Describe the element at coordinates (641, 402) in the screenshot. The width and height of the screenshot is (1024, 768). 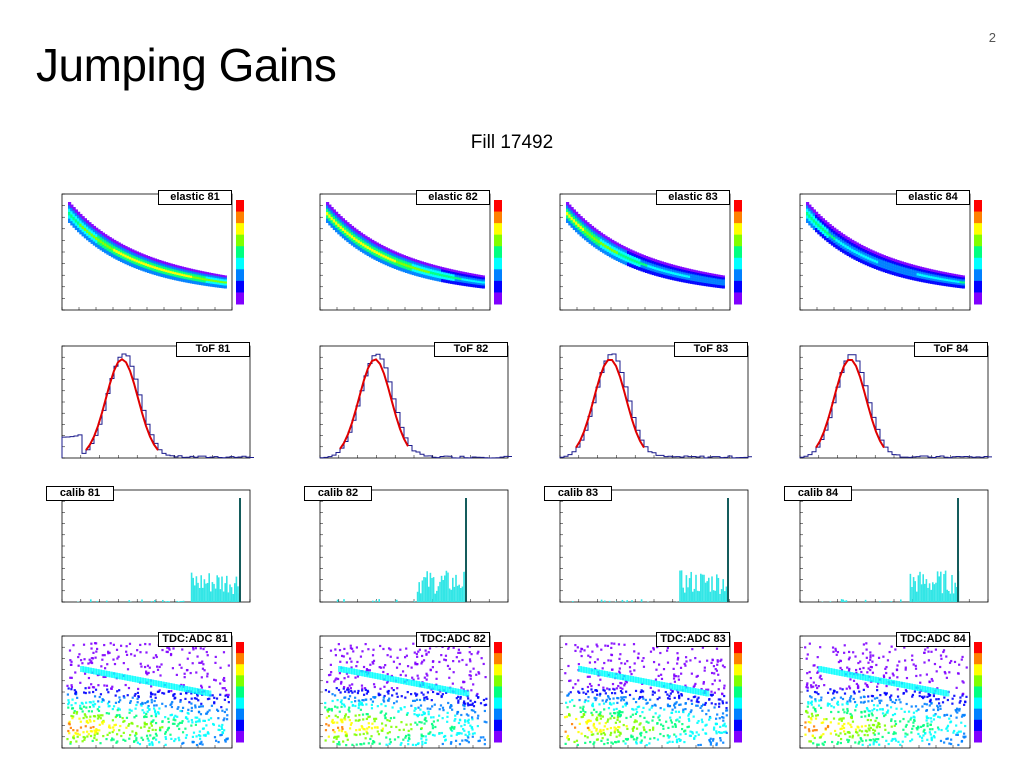
I see `tof-plot-83: ToF 83` at that location.